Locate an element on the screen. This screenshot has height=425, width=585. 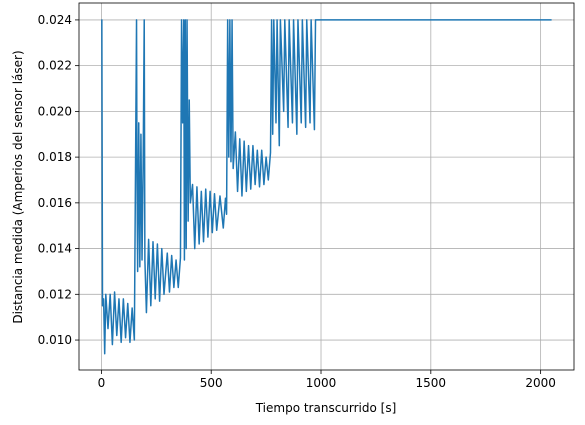
x-tick-label: 2000 is located at coordinates (540, 383).